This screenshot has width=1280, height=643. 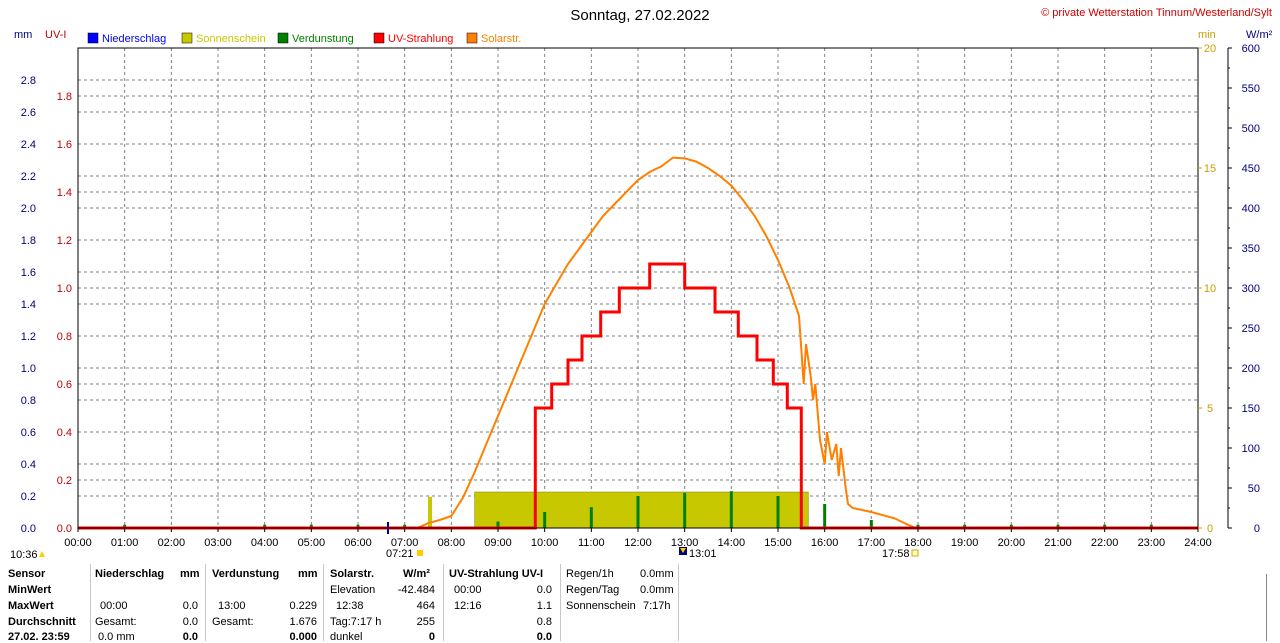 I want to click on wm2-tick-label: 600, so click(x=1251, y=49).